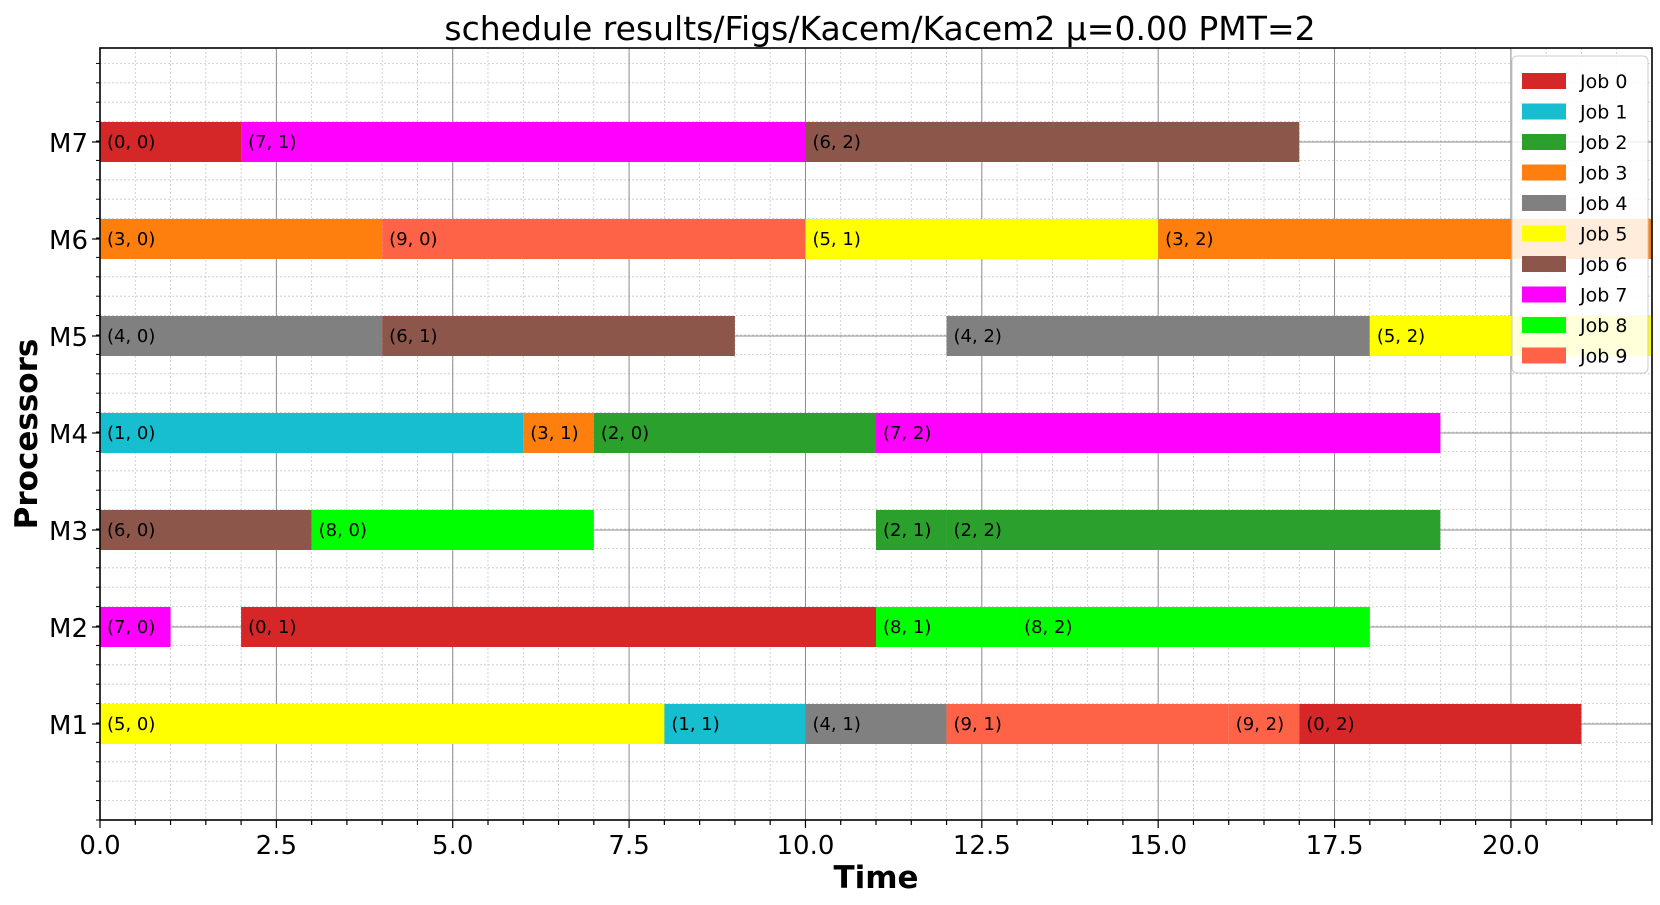 The height and width of the screenshot is (905, 1660). I want to click on x-tick-label: 2.5, so click(276, 846).